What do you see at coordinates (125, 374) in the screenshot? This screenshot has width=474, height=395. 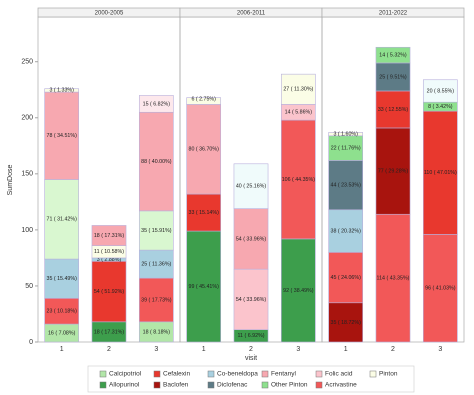 I see `legend-label: Calcipotriol` at bounding box center [125, 374].